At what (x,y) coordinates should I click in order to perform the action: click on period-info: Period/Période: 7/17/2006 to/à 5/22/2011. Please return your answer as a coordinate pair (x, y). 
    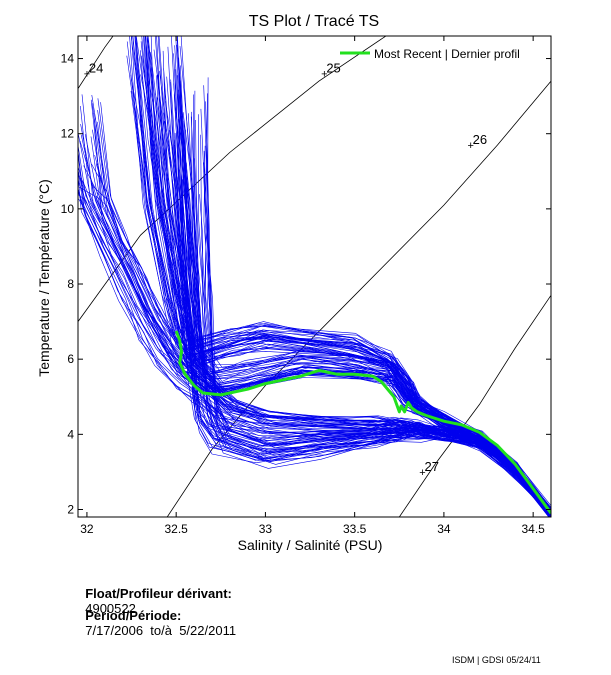
    Looking at the image, I should click on (157, 615).